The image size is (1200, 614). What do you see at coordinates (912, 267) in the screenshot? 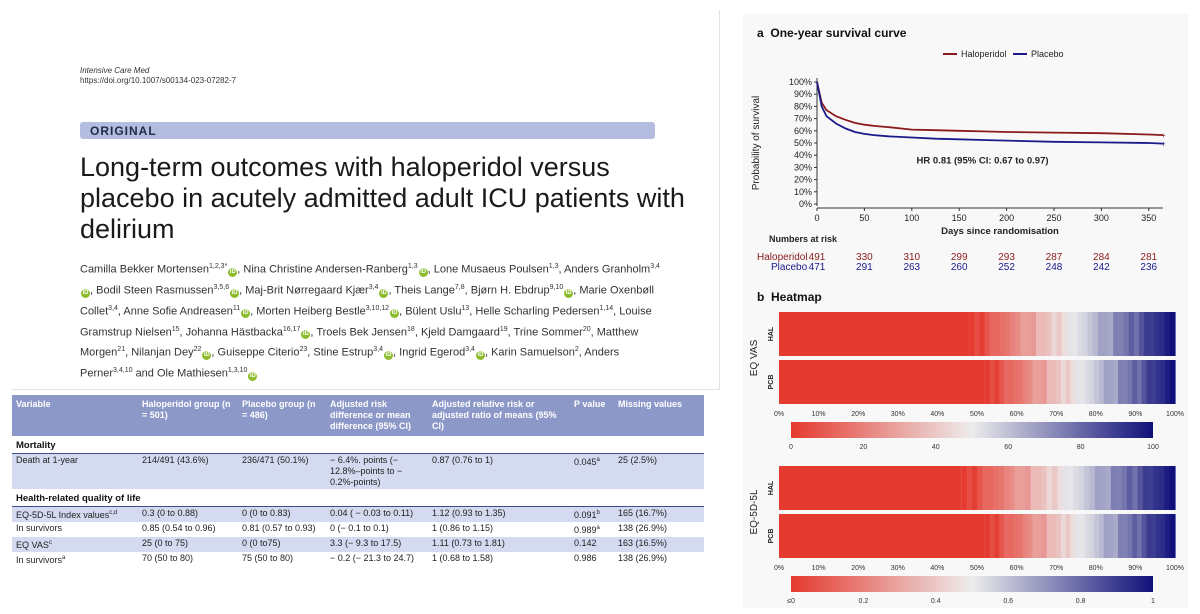
I see `risk-value: 263` at bounding box center [912, 267].